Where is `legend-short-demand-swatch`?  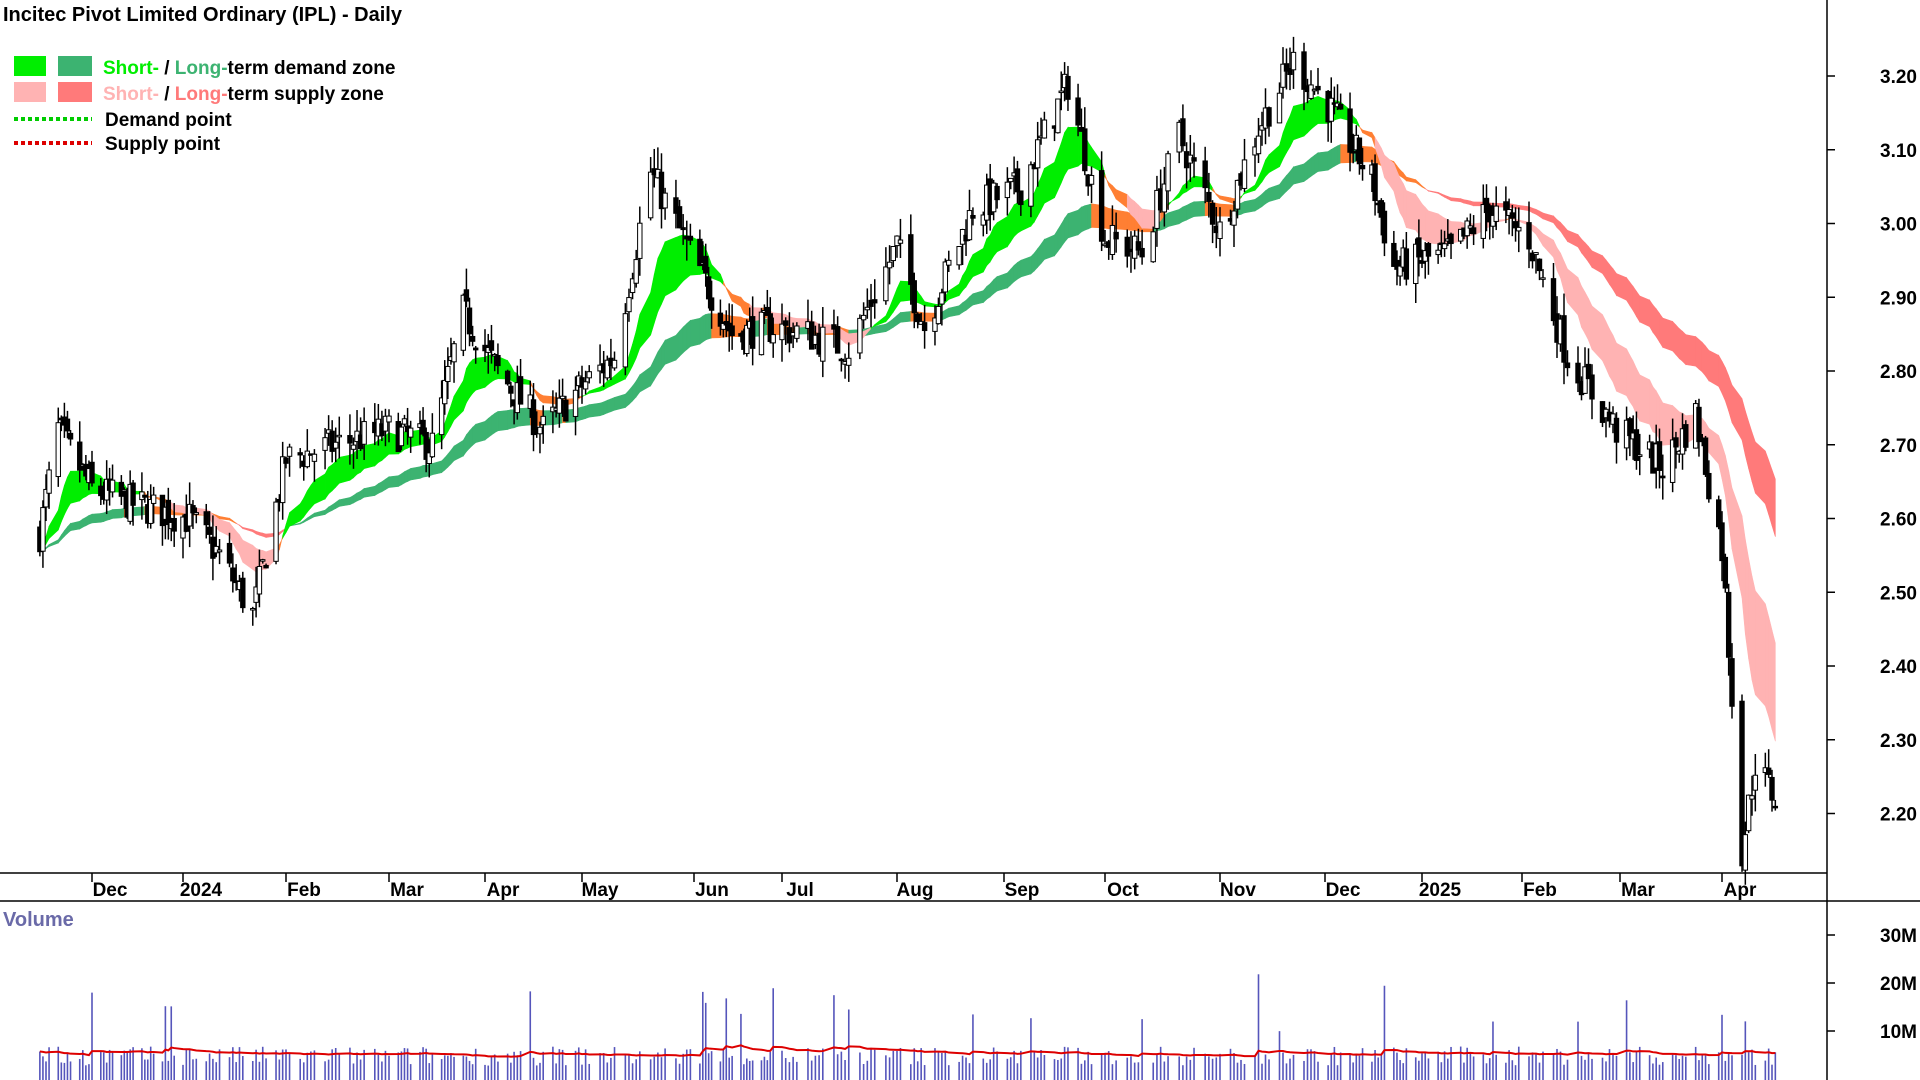
legend-short-demand-swatch is located at coordinates (30, 66).